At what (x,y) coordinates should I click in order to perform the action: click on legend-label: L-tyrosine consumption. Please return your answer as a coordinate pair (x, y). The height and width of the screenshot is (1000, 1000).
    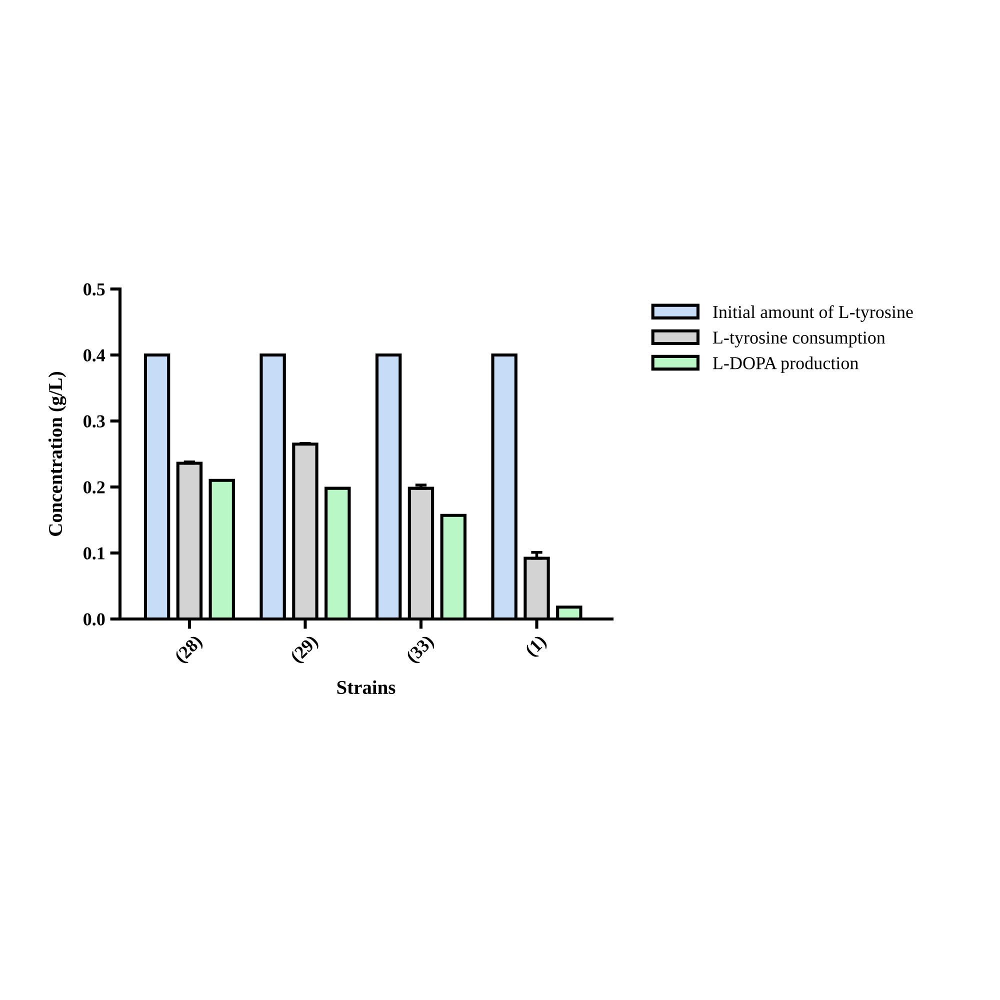
    Looking at the image, I should click on (799, 340).